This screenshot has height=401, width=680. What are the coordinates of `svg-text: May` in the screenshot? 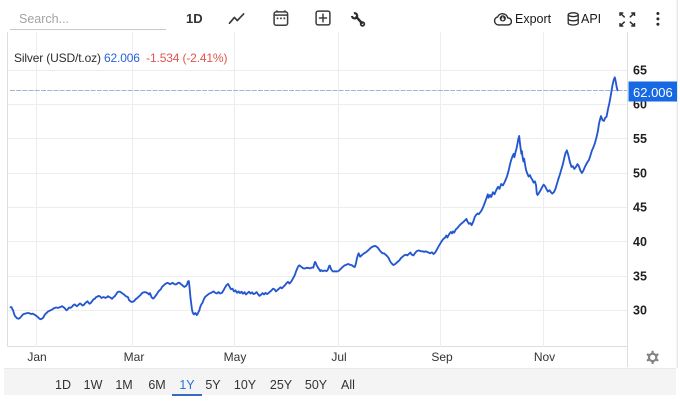 It's located at (235, 357).